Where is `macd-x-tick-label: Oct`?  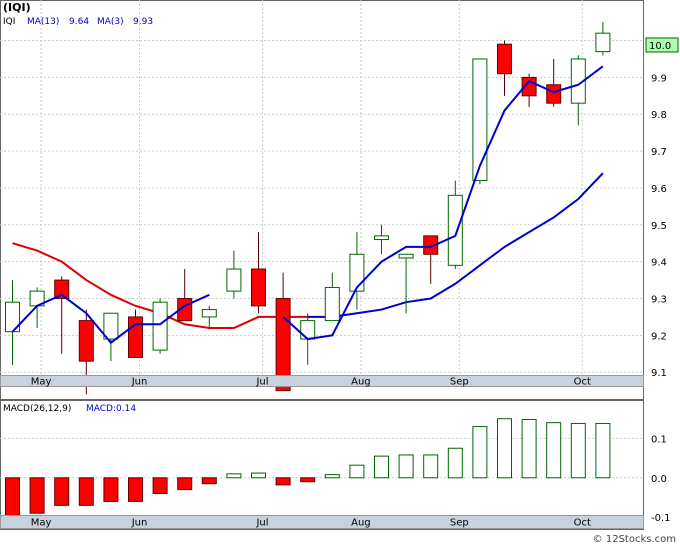
macd-x-tick-label: Oct is located at coordinates (582, 523).